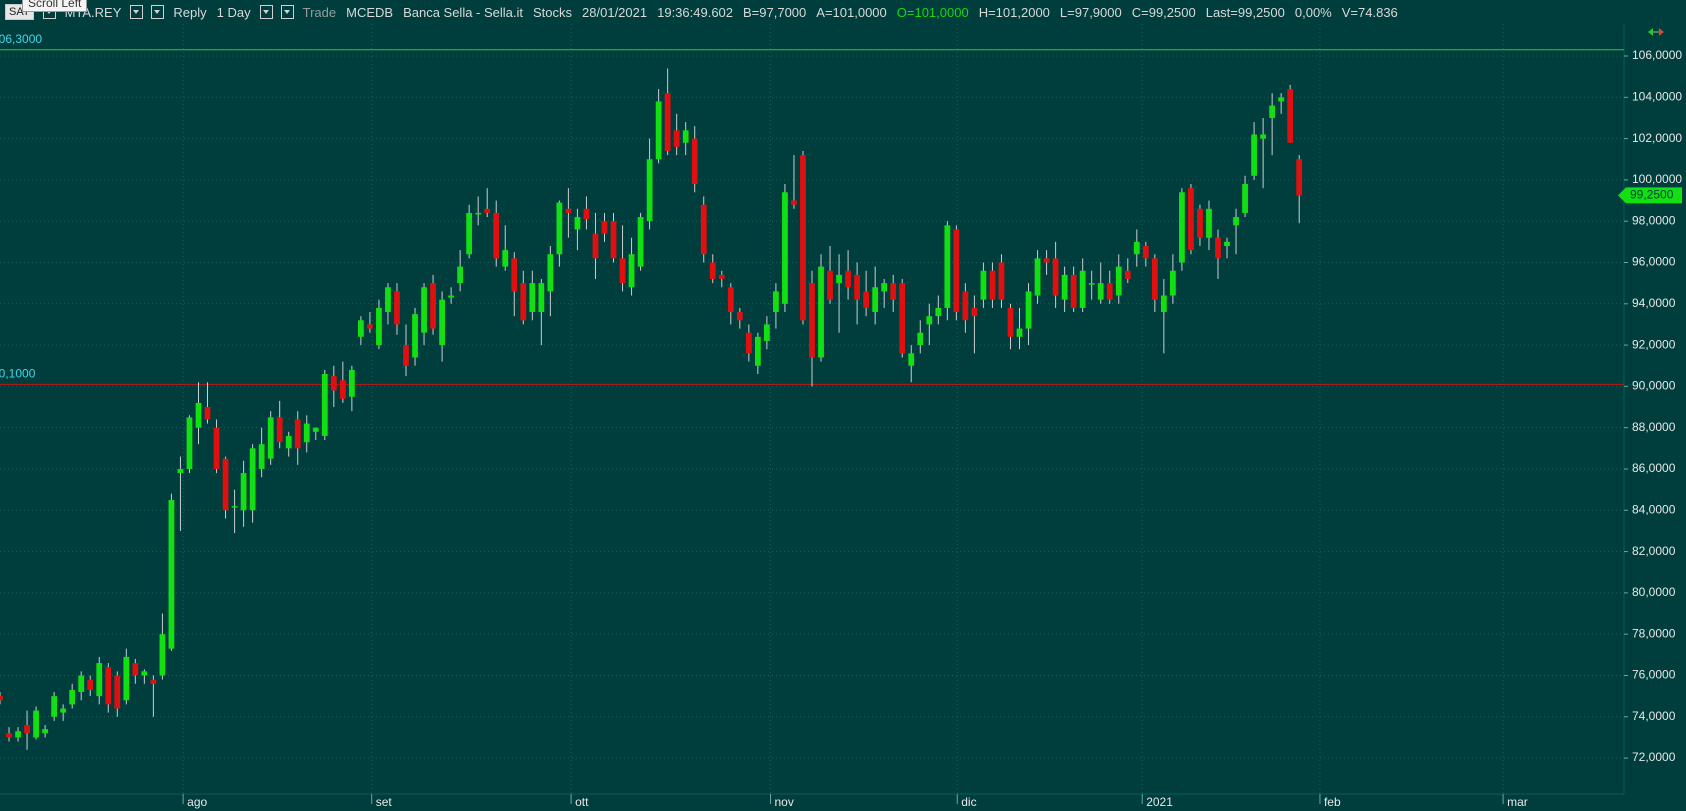 The image size is (1686, 811). What do you see at coordinates (1654, 386) in the screenshot?
I see `y-tick-label: 90,0000` at bounding box center [1654, 386].